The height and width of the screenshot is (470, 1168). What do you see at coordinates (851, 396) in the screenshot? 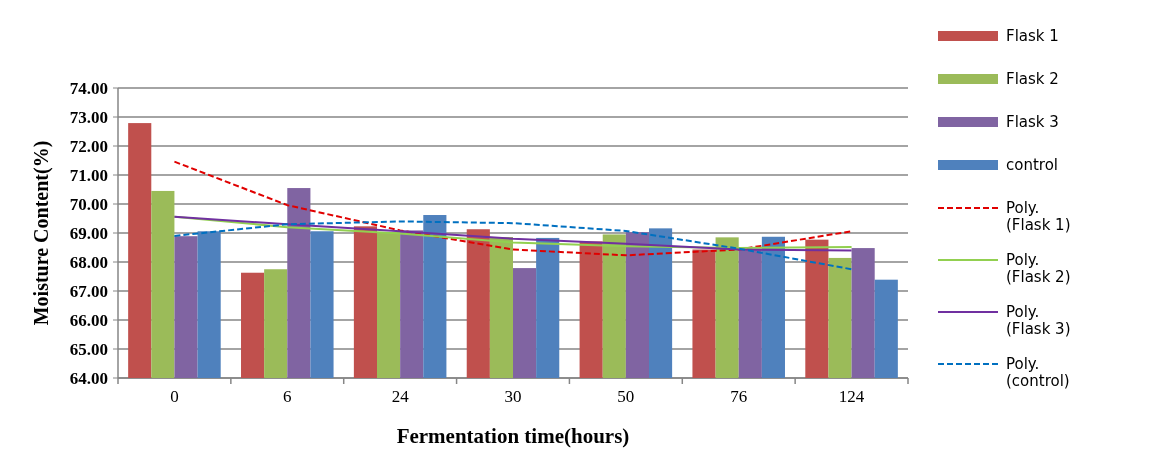
I see `x-tick-label: 124` at bounding box center [851, 396].